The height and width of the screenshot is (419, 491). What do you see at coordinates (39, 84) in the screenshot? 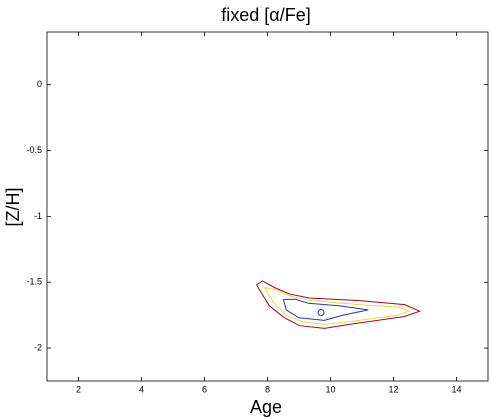
I see `y-tick-label: 0` at bounding box center [39, 84].